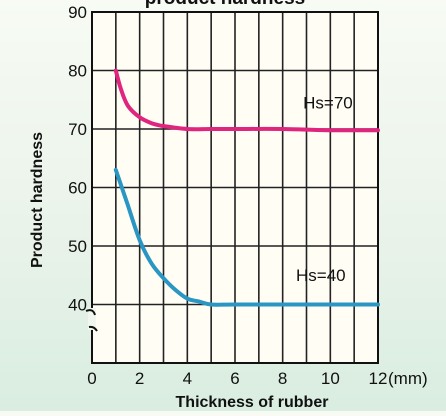 This screenshot has width=446, height=416. What do you see at coordinates (92, 319) in the screenshot?
I see `axis-break-gap` at bounding box center [92, 319].